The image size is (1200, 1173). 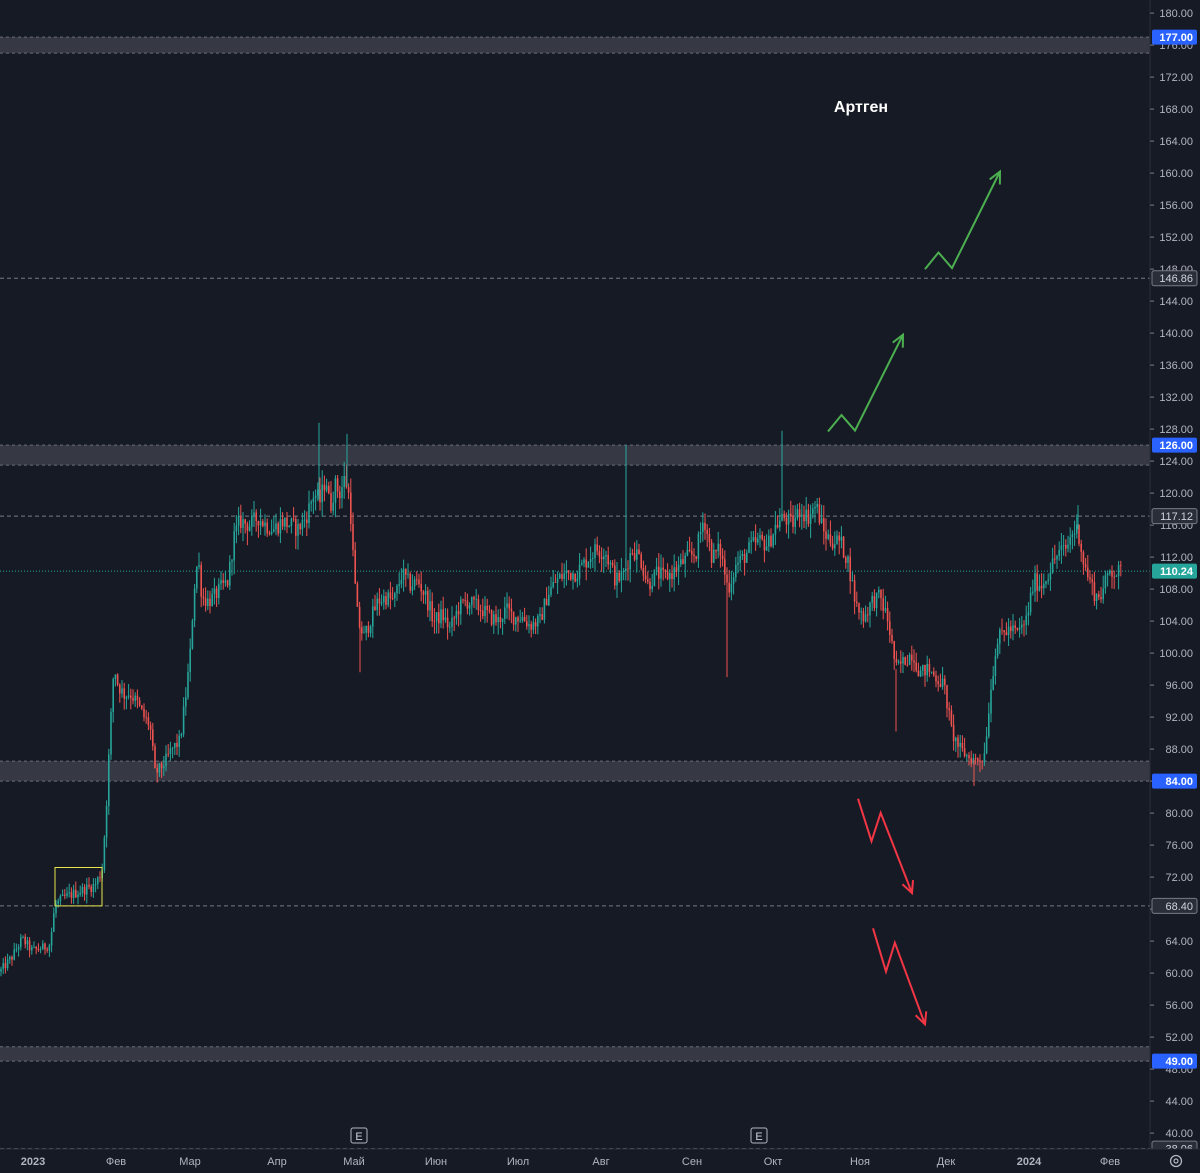 What do you see at coordinates (1176, 494) in the screenshot?
I see `price-tick-label: 120.00` at bounding box center [1176, 494].